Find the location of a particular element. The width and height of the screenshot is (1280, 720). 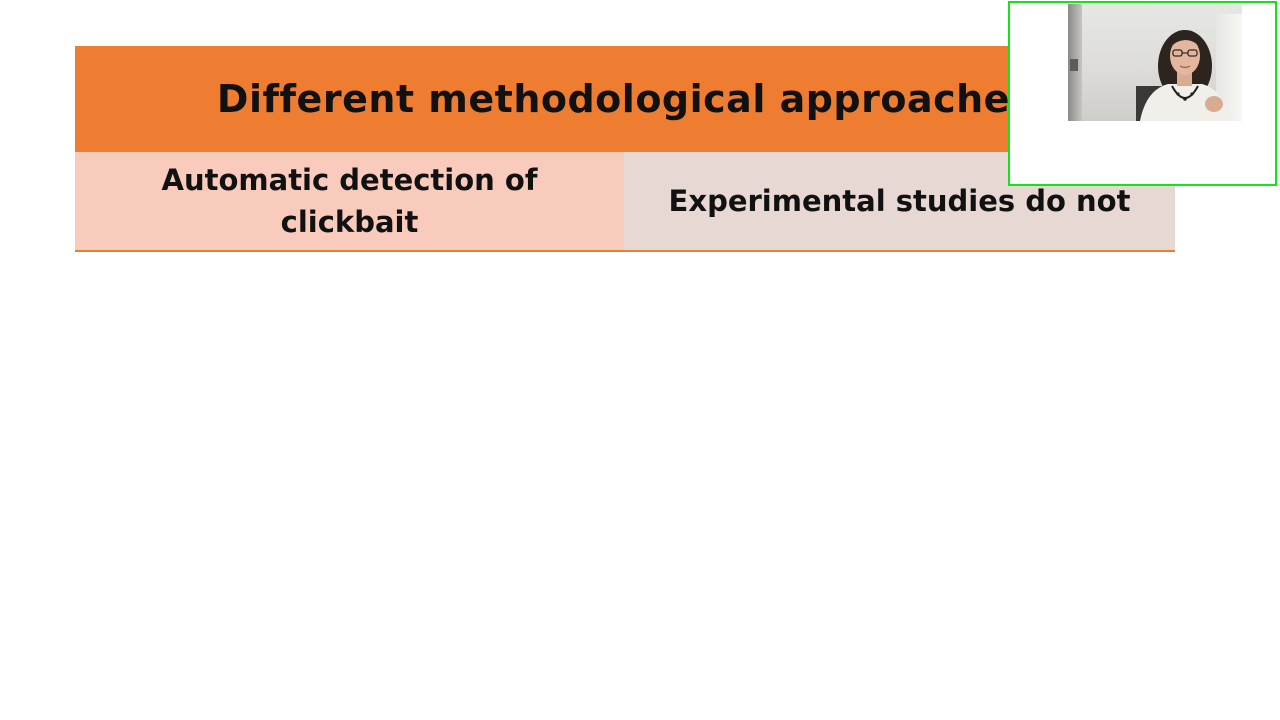

table-cell-automatic-detection: Automatic detection of clickbait is located at coordinates (349, 201).